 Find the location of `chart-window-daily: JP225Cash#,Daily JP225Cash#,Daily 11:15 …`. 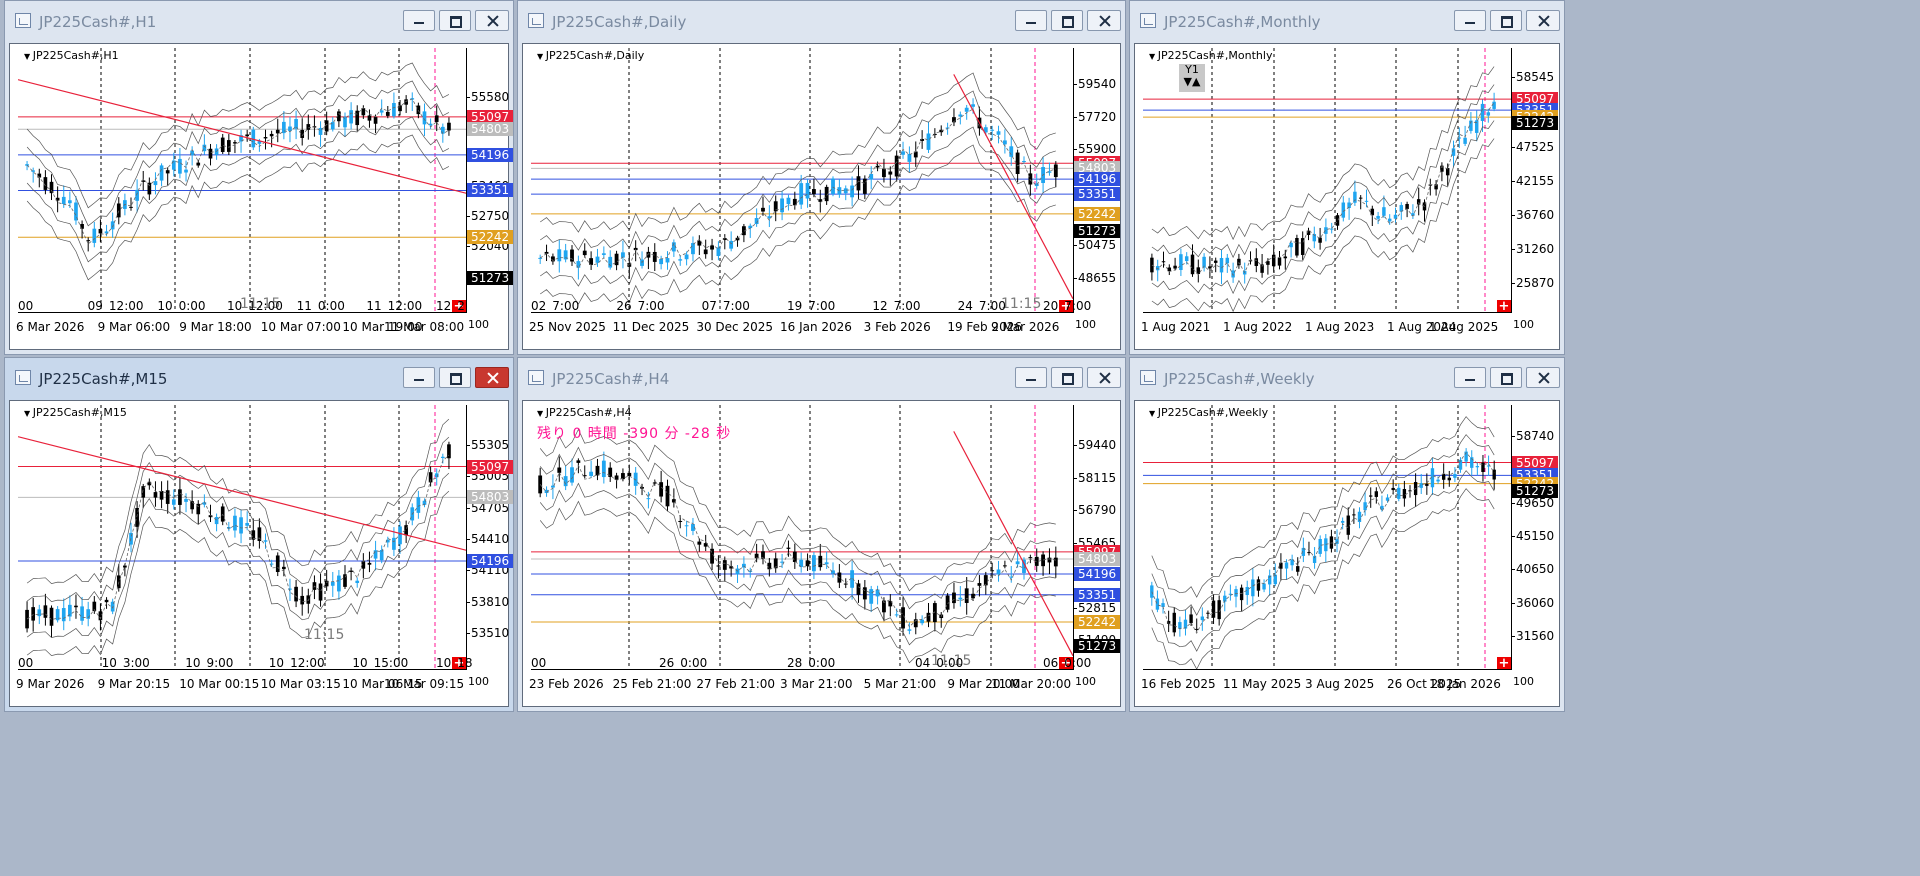

chart-window-daily: JP225Cash#,Daily JP225Cash#,Daily 11:15 … is located at coordinates (821, 177).